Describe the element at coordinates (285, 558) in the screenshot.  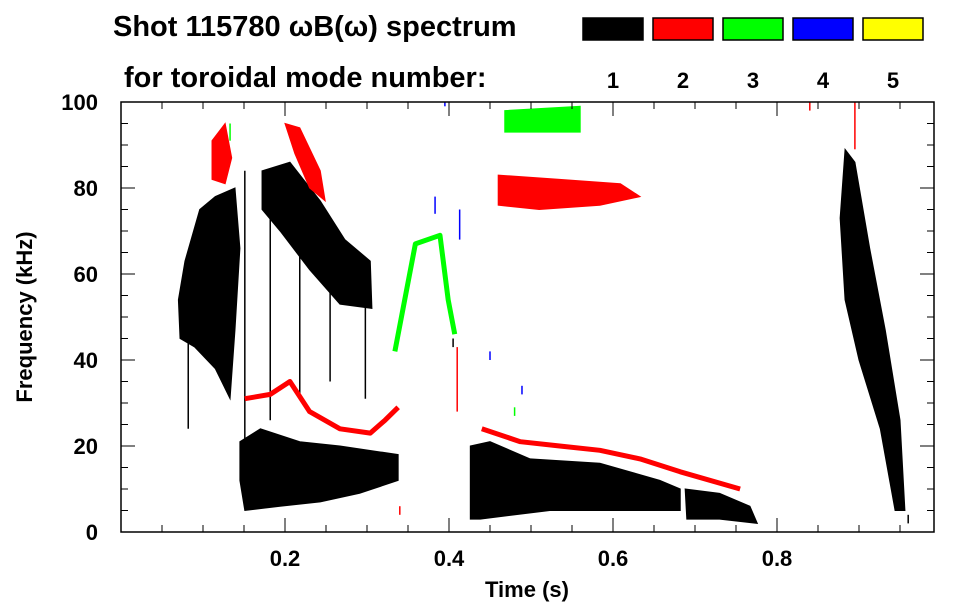
I see `x-tick-label: 0.2` at that location.